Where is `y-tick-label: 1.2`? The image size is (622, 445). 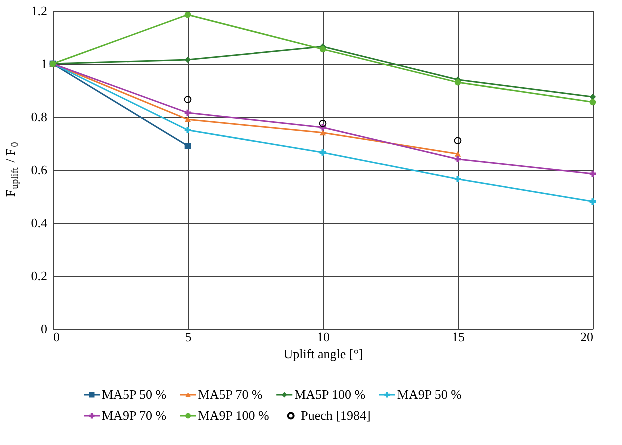
y-tick-label: 1.2 is located at coordinates (39, 11).